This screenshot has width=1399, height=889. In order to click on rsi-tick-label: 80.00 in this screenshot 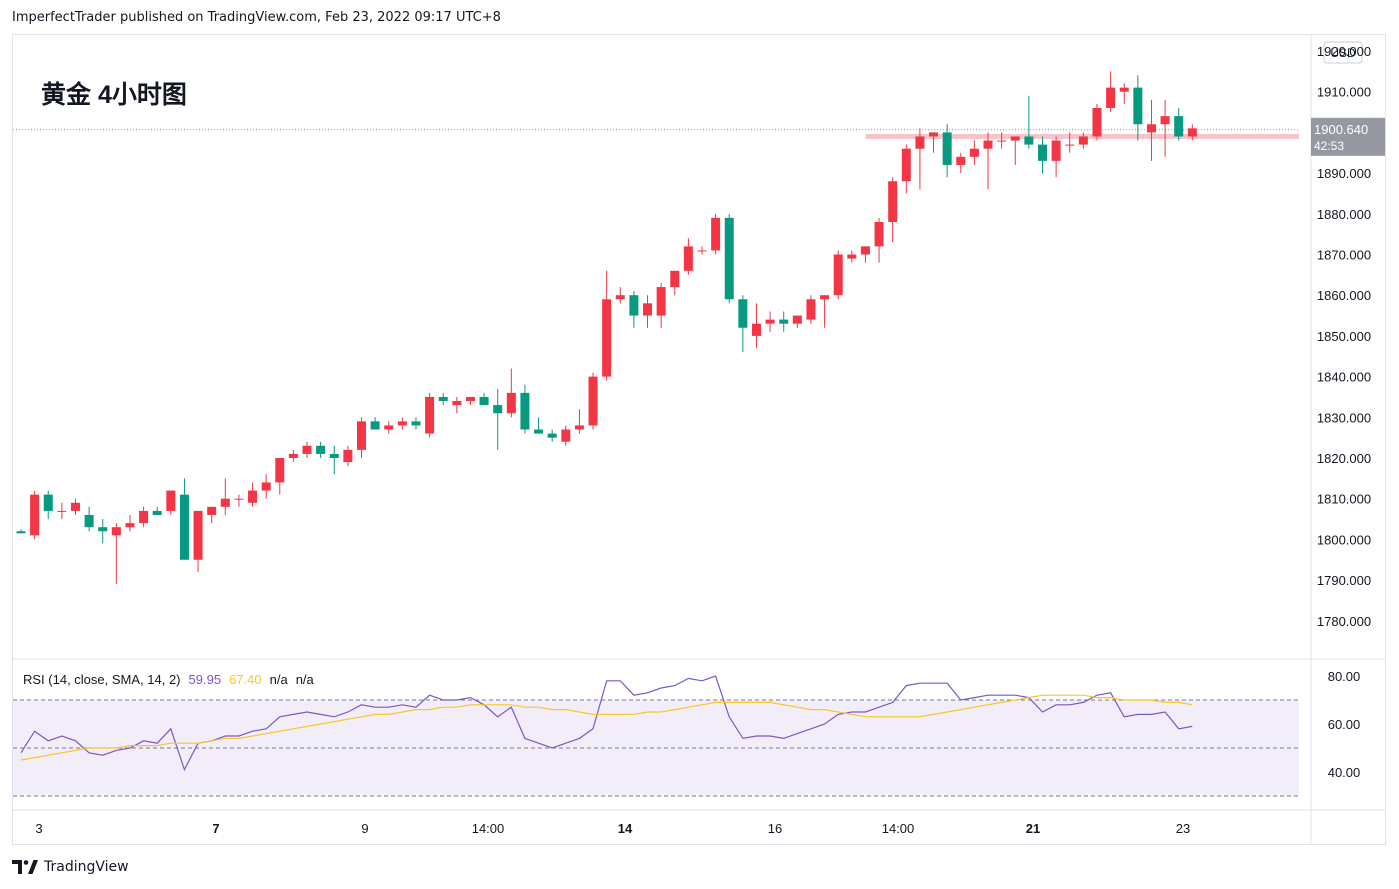, I will do `click(1344, 676)`.